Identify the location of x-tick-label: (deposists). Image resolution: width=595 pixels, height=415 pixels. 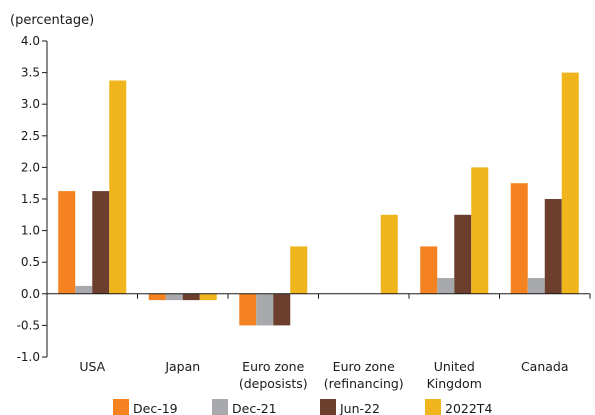
(273, 383).